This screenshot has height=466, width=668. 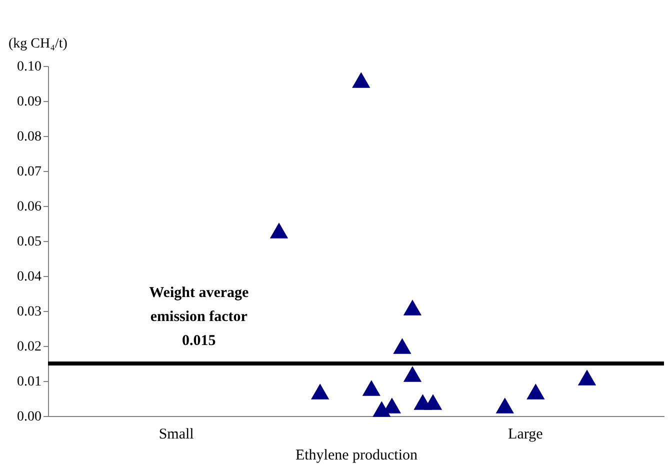 I want to click on y-tick-label: 0.05, so click(x=29, y=242).